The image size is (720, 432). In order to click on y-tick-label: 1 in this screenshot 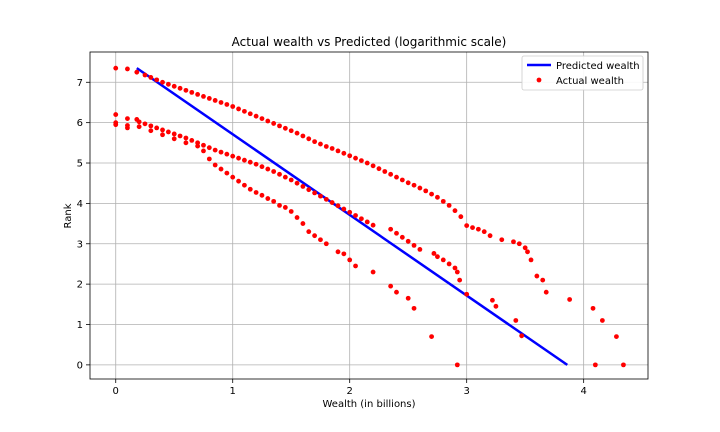, I will do `click(80, 325)`.